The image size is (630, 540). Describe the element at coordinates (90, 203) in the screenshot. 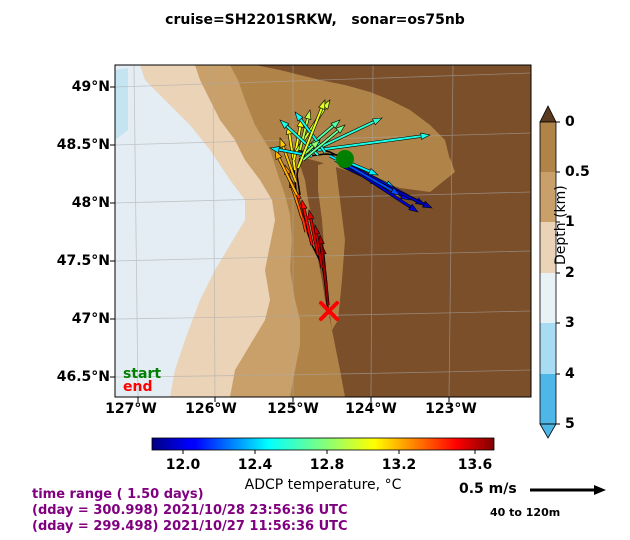

I see `lat-label-48: 48°N` at that location.